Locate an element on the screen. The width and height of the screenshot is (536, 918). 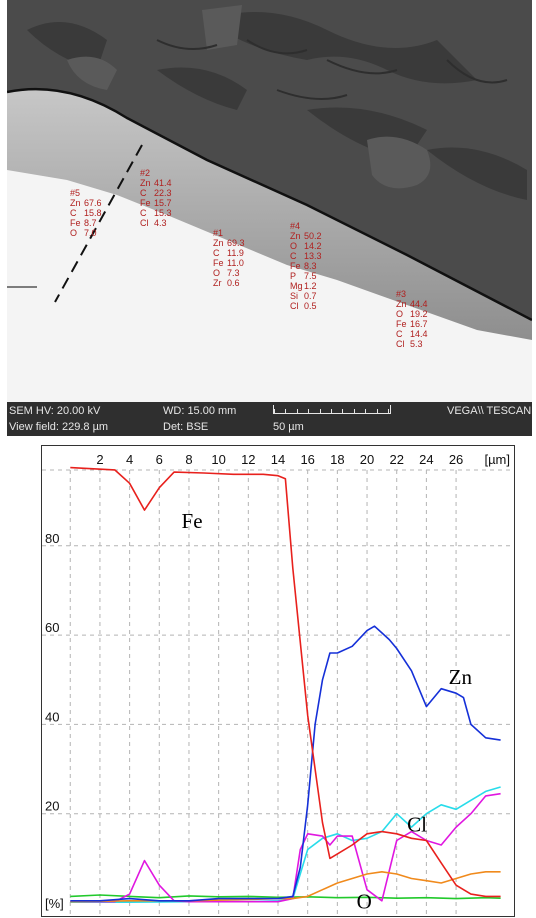
spot-value-row: C 22.3 is located at coordinates (156, 193).